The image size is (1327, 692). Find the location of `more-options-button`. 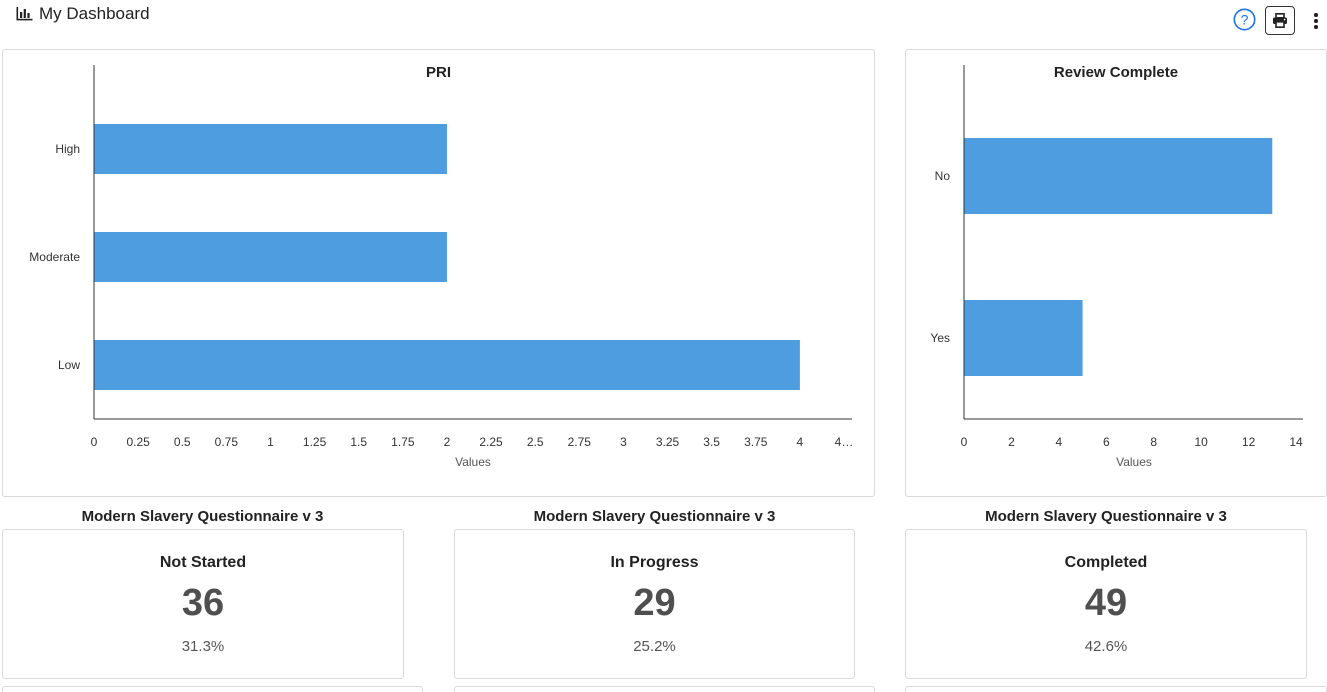

more-options-button is located at coordinates (1316, 21).